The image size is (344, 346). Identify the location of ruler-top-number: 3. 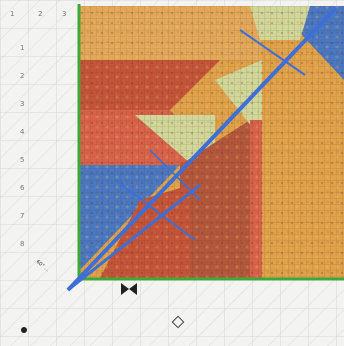
(64, 14).